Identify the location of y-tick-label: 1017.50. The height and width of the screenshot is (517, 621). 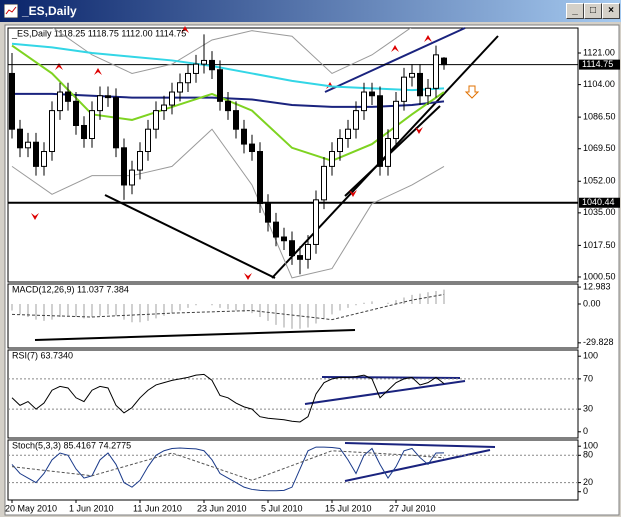
(599, 245).